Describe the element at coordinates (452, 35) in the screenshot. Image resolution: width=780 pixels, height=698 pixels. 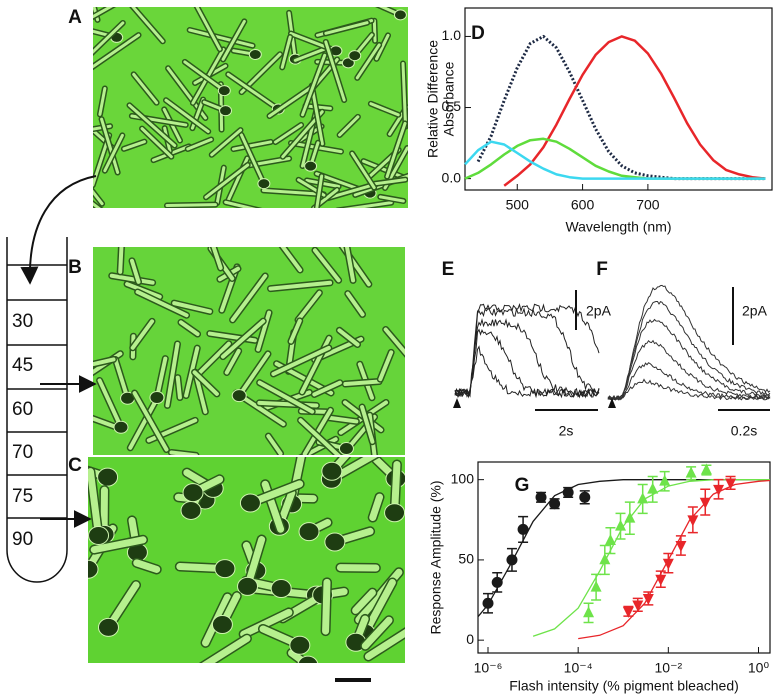
I see `y-tick-label: 1.0` at that location.